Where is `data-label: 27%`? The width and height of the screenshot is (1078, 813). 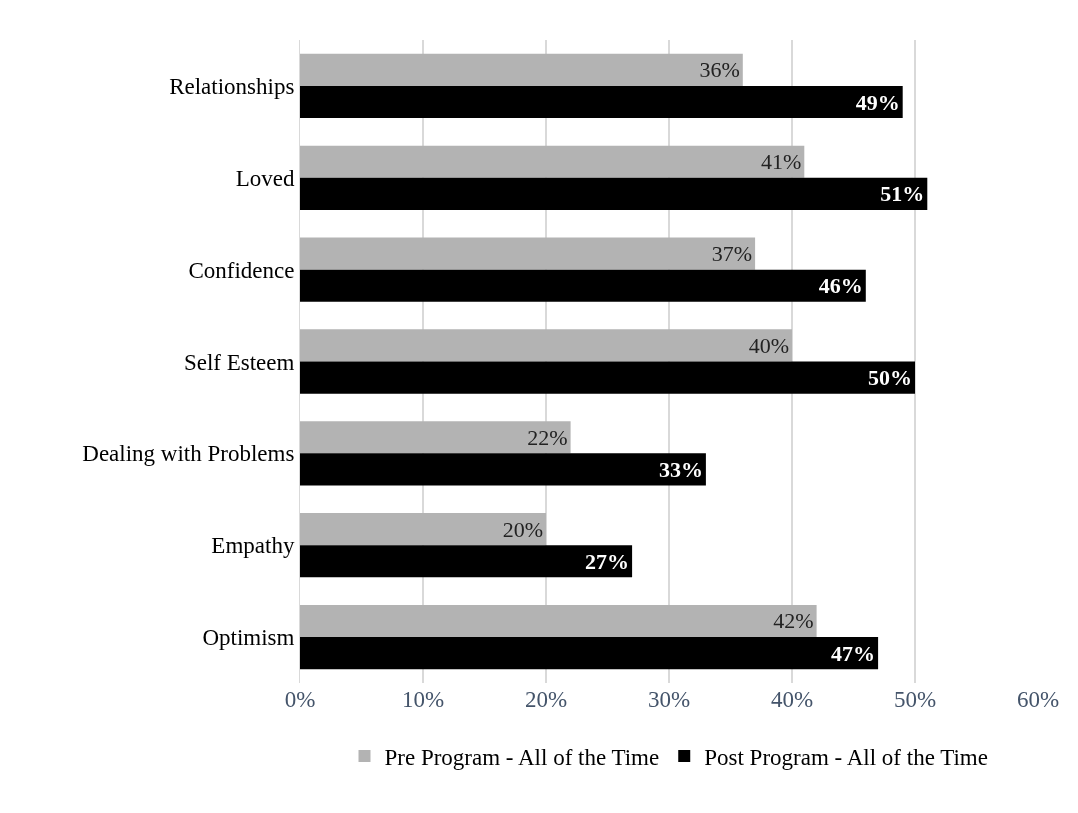 data-label: 27% is located at coordinates (607, 561).